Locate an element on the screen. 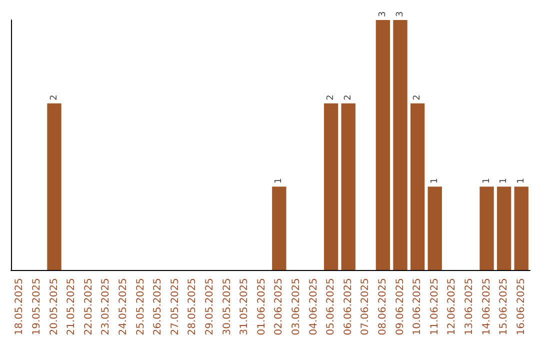 The width and height of the screenshot is (540, 340). x-tick-label: 02.06.2025 is located at coordinates (279, 307).